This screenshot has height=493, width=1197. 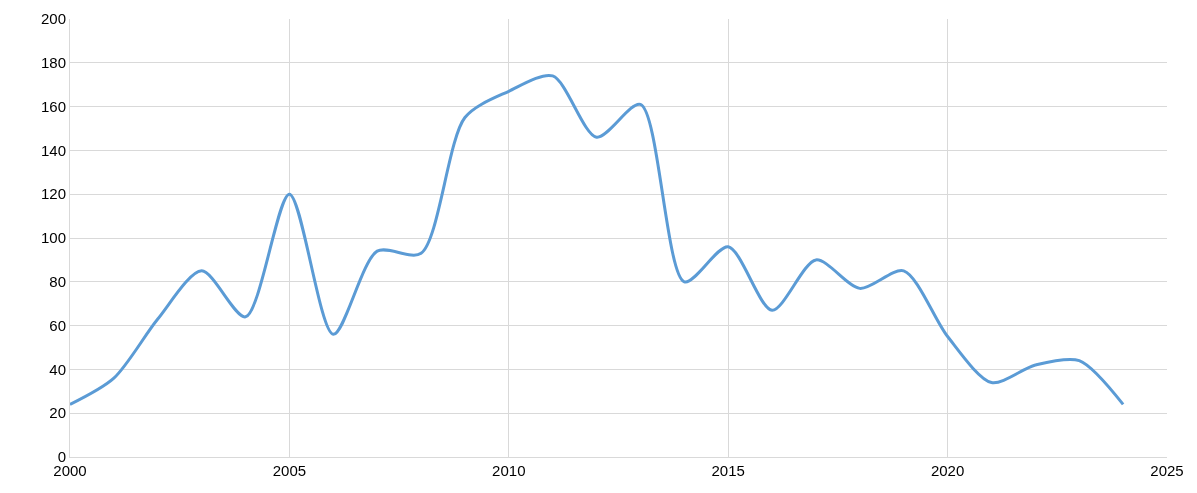 What do you see at coordinates (1167, 470) in the screenshot?
I see `x-tick-label: 2025` at bounding box center [1167, 470].